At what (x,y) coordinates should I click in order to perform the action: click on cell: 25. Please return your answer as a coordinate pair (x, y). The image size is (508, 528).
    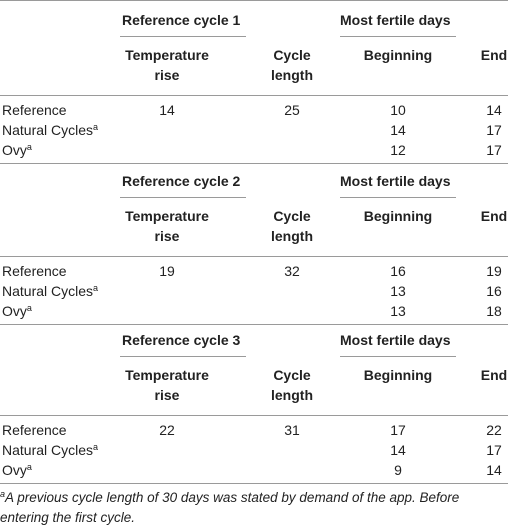
    Looking at the image, I should click on (292, 110).